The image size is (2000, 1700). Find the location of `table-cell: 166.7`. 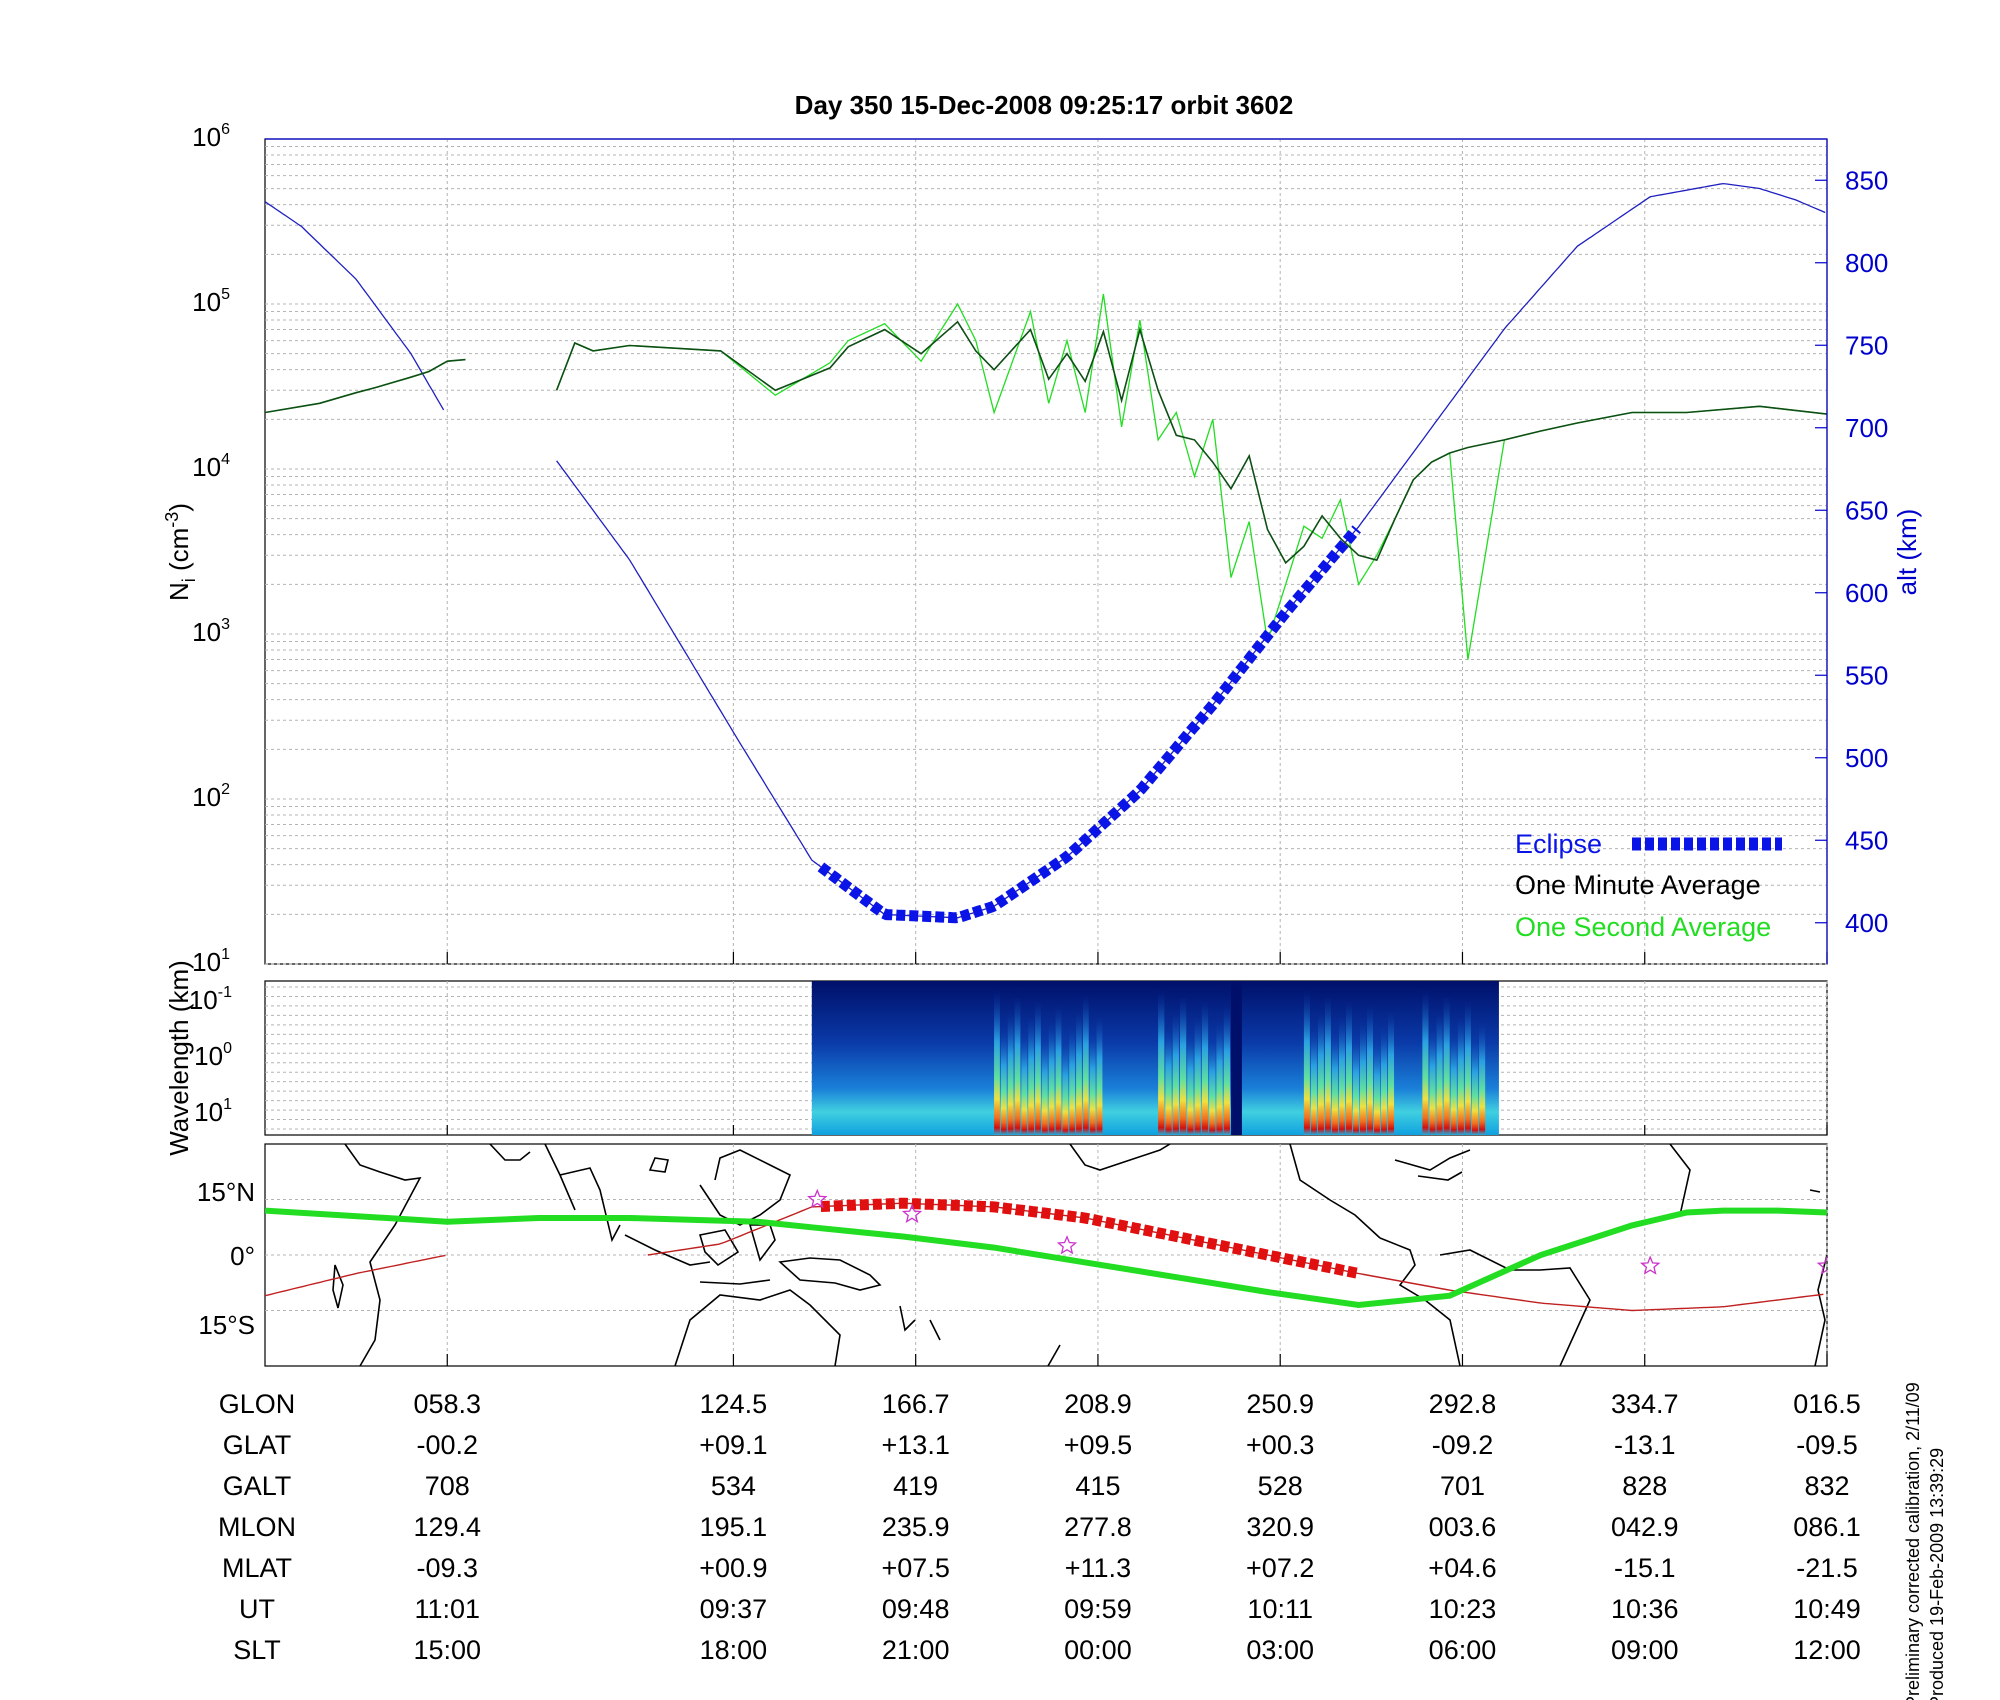

table-cell: 166.7 is located at coordinates (916, 1404).